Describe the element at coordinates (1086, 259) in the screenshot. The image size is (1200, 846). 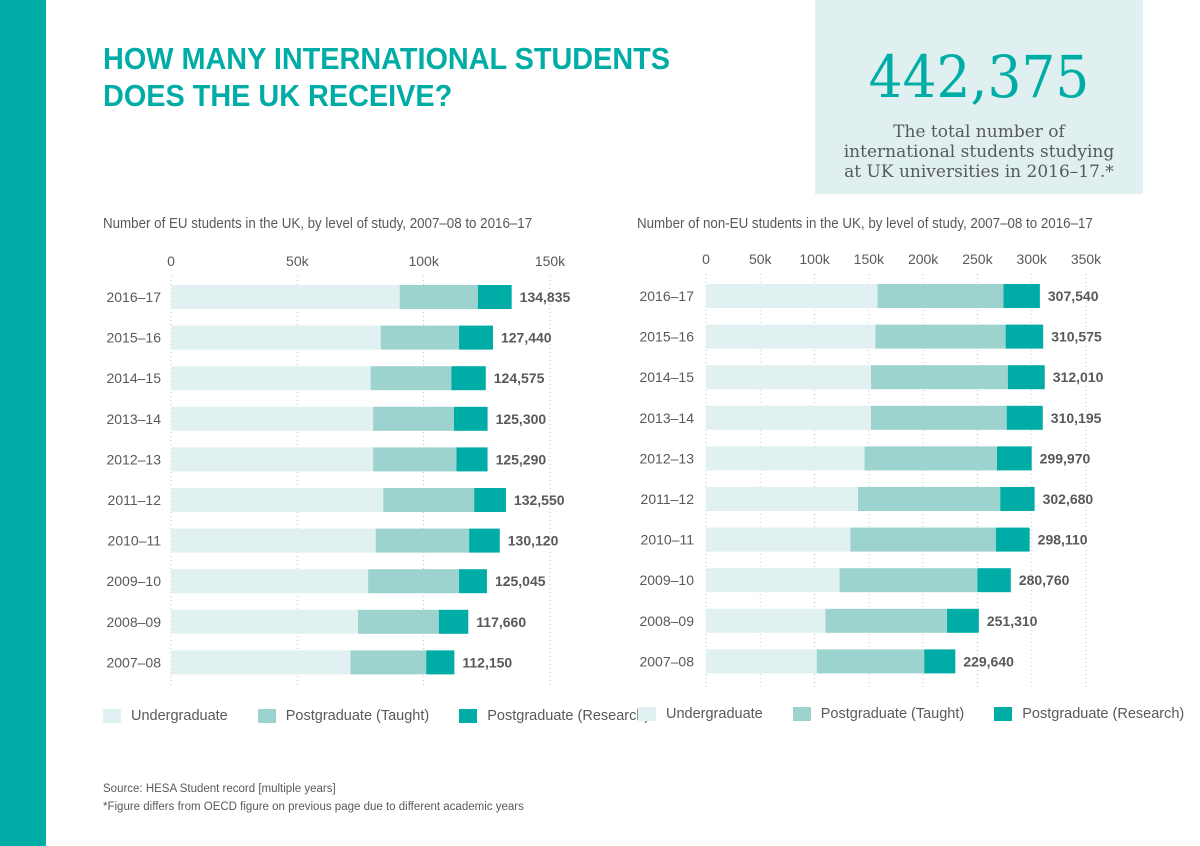
I see `non-eu-tick-label: 350k` at that location.